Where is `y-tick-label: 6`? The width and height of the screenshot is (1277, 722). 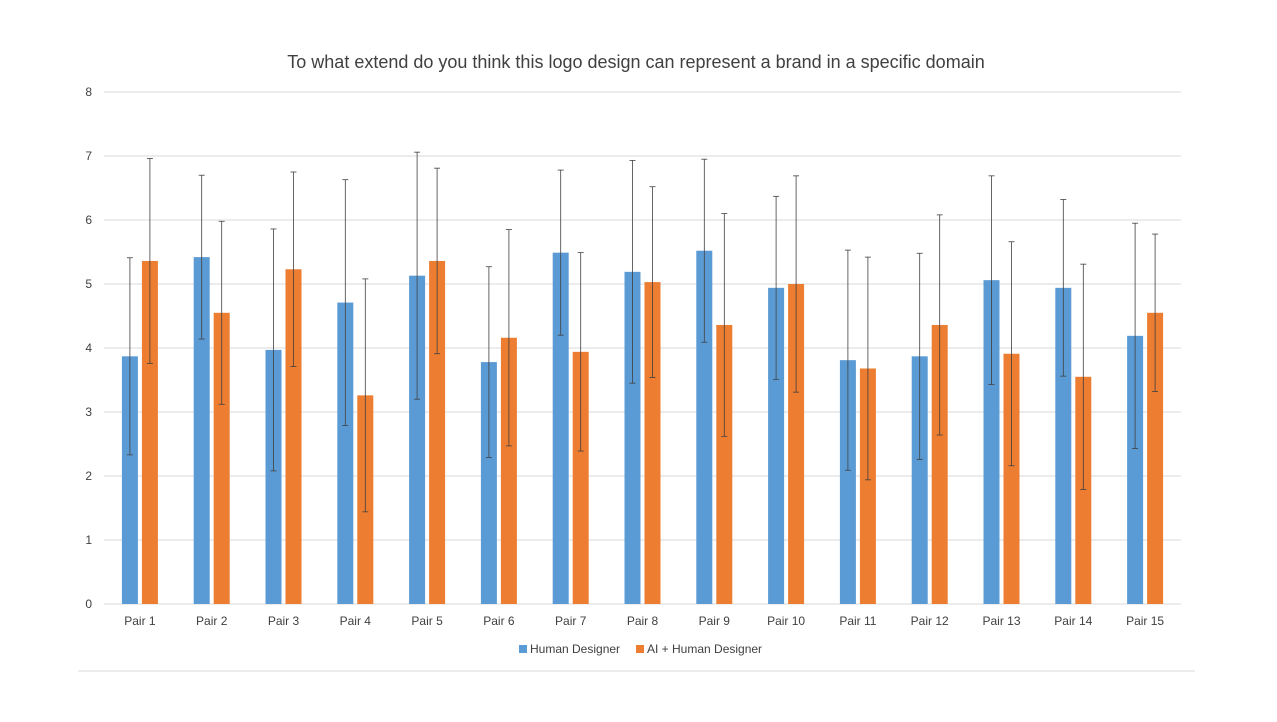 y-tick-label: 6 is located at coordinates (88, 220).